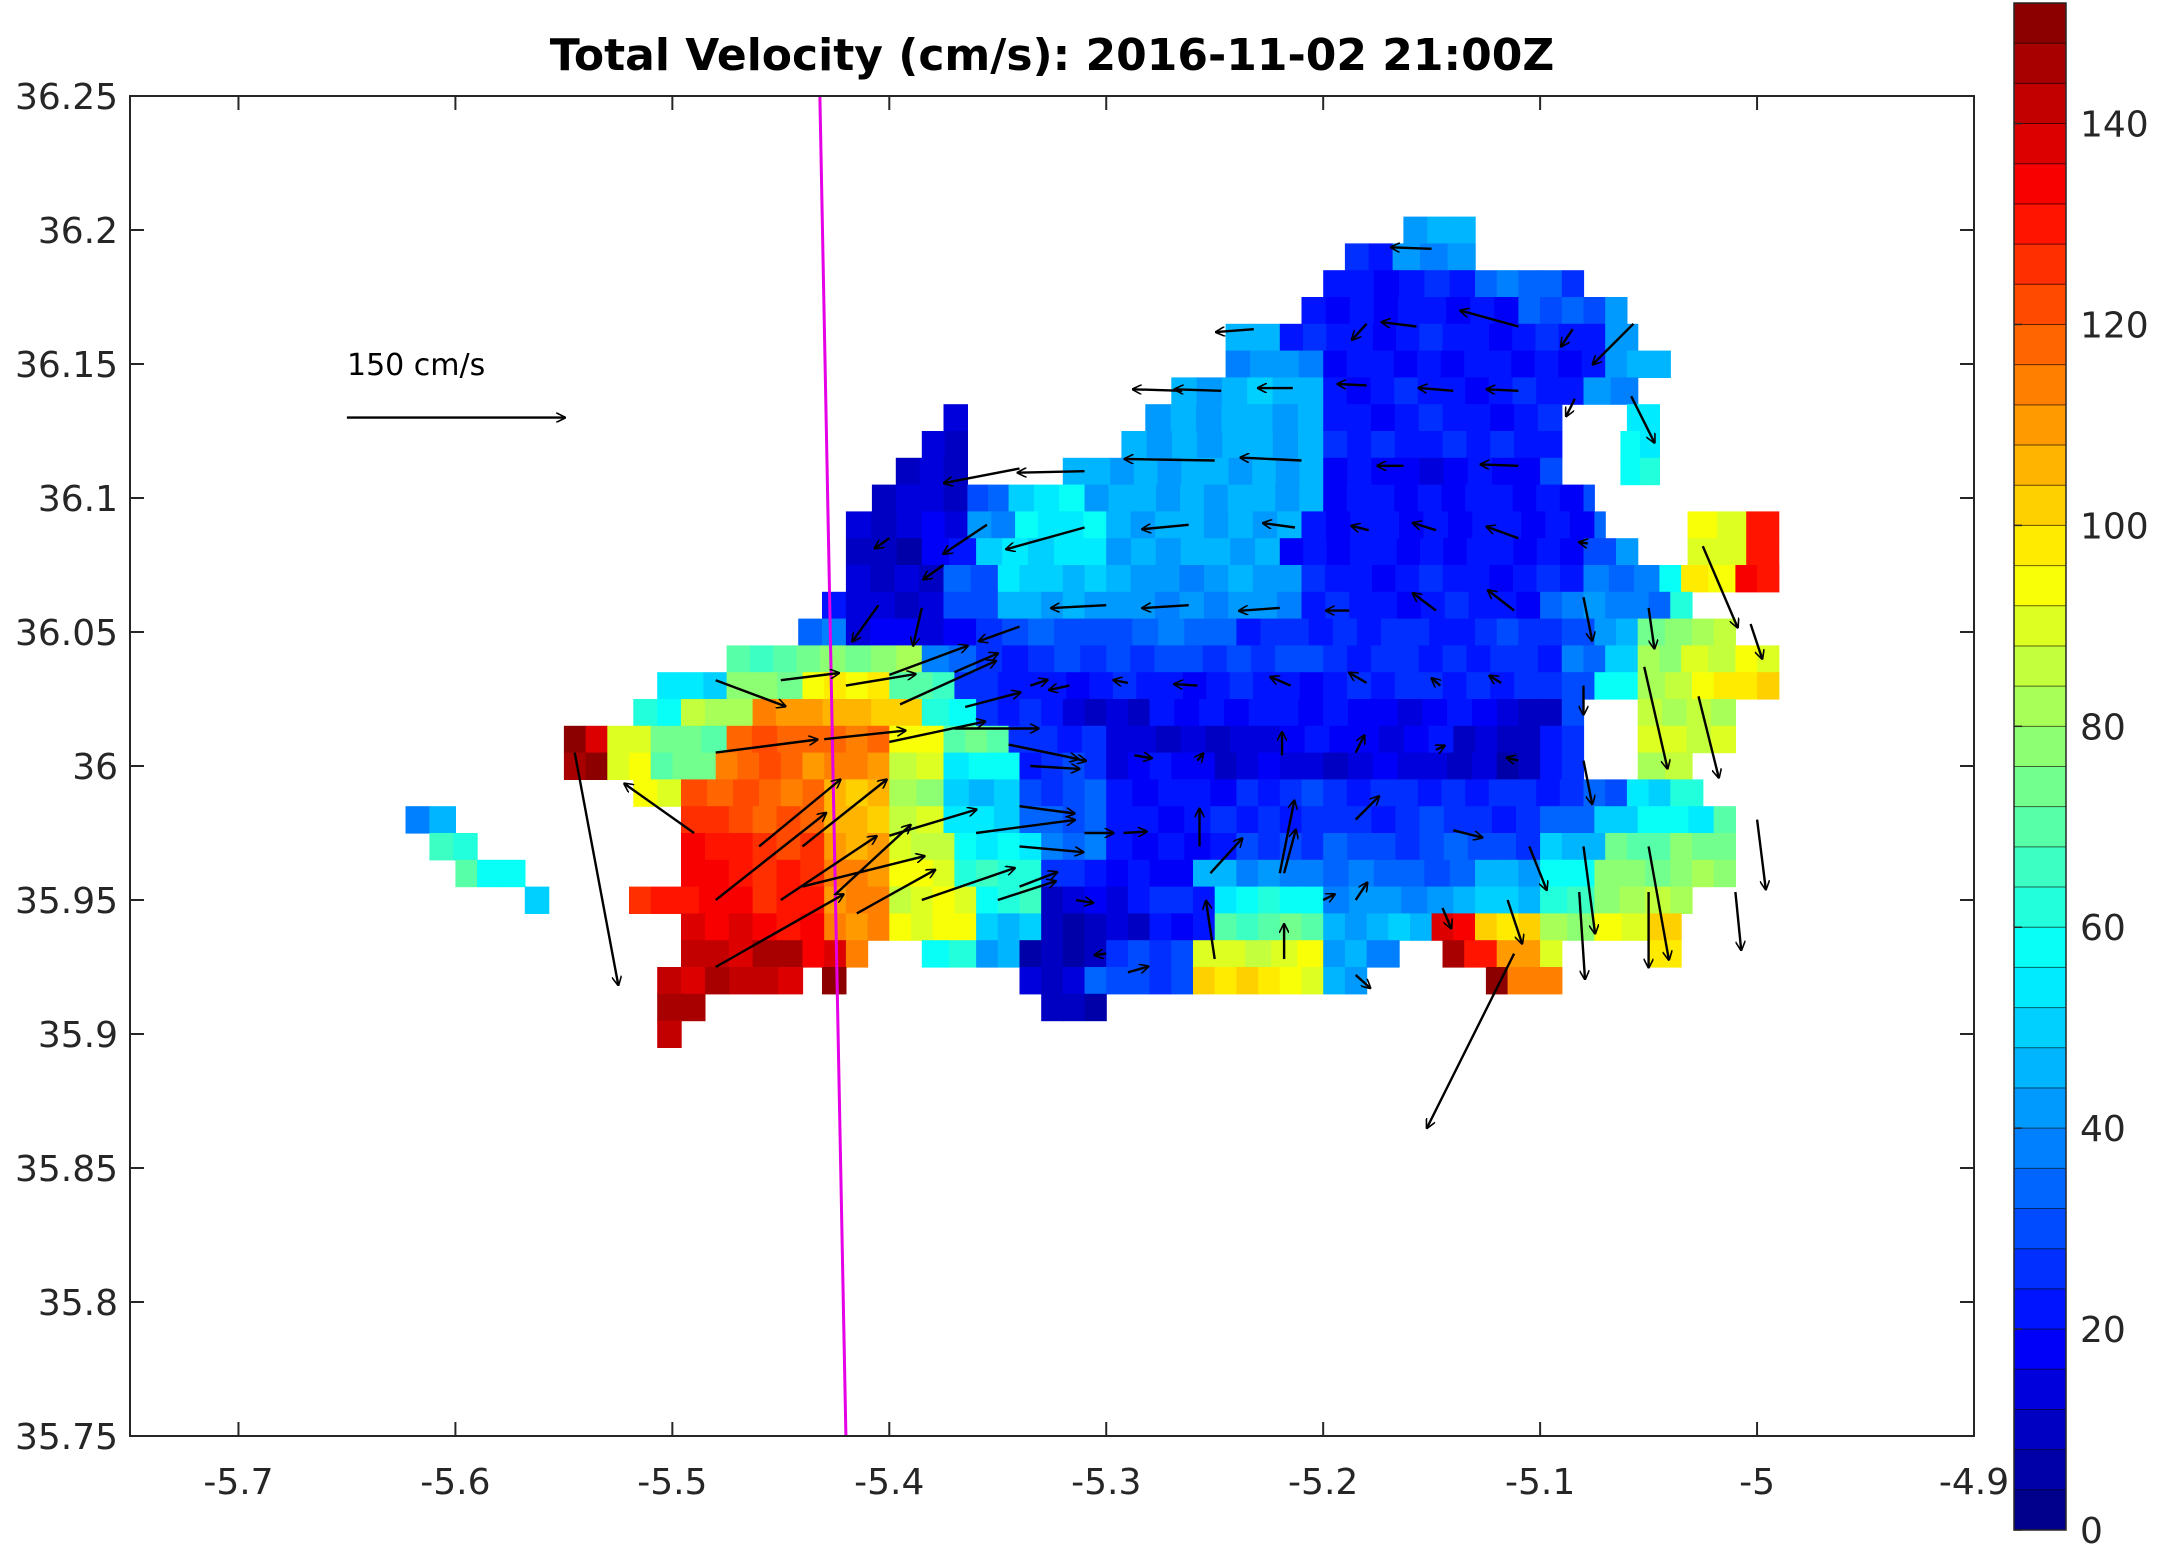  Describe the element at coordinates (95, 767) in the screenshot. I see `y-tick-label: 36` at that location.